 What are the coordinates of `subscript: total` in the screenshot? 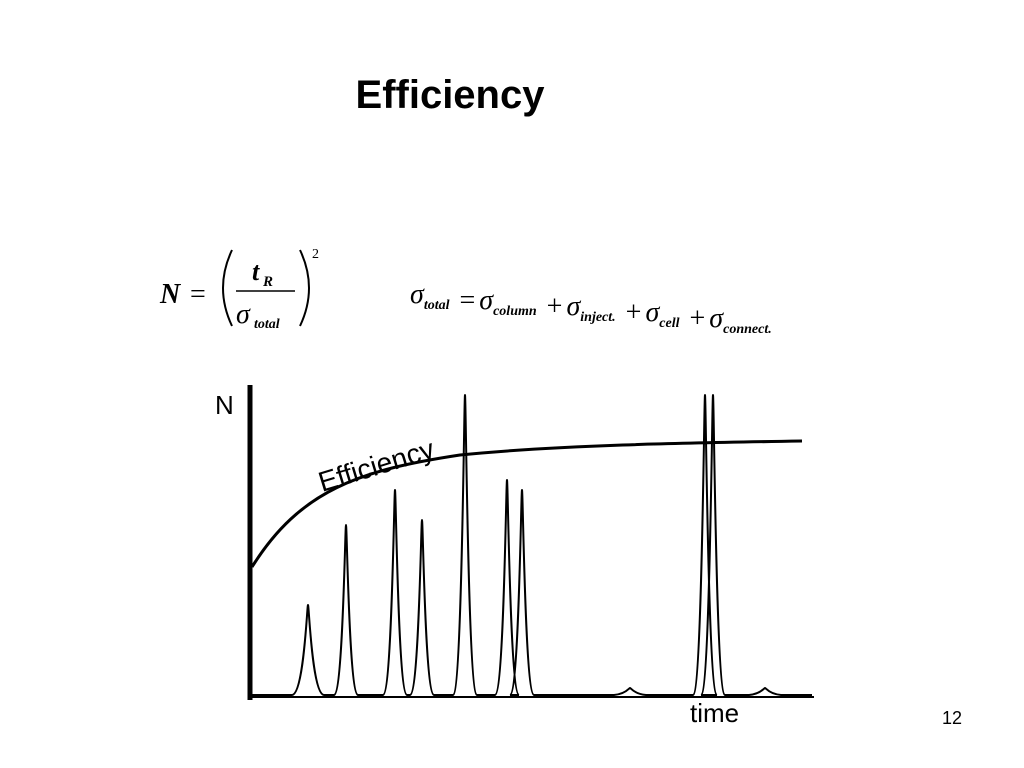 It's located at (437, 305).